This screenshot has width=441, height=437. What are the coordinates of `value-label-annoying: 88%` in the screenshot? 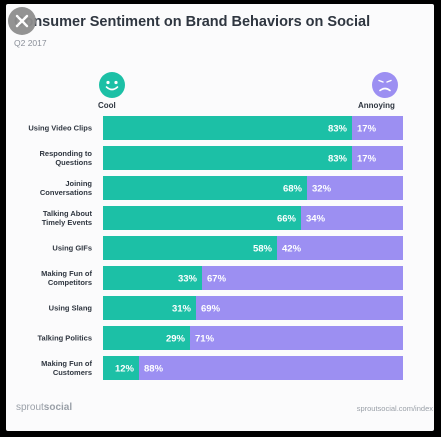 It's located at (154, 369).